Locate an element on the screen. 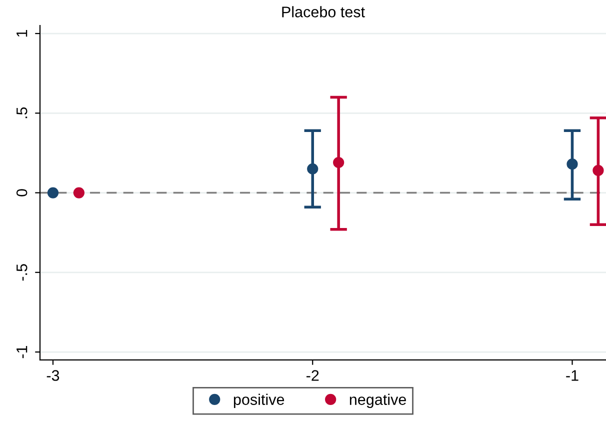 The height and width of the screenshot is (426, 606). legend-label: negative is located at coordinates (378, 401).